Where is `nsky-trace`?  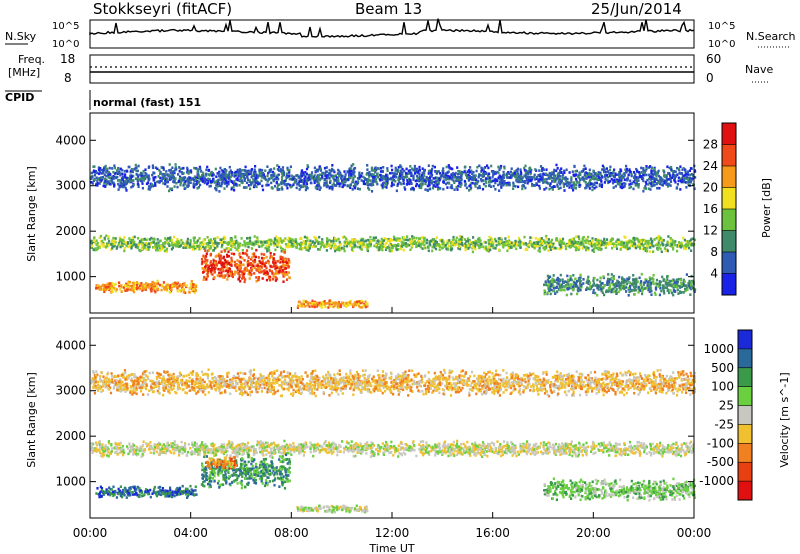
nsky-trace is located at coordinates (392, 28).